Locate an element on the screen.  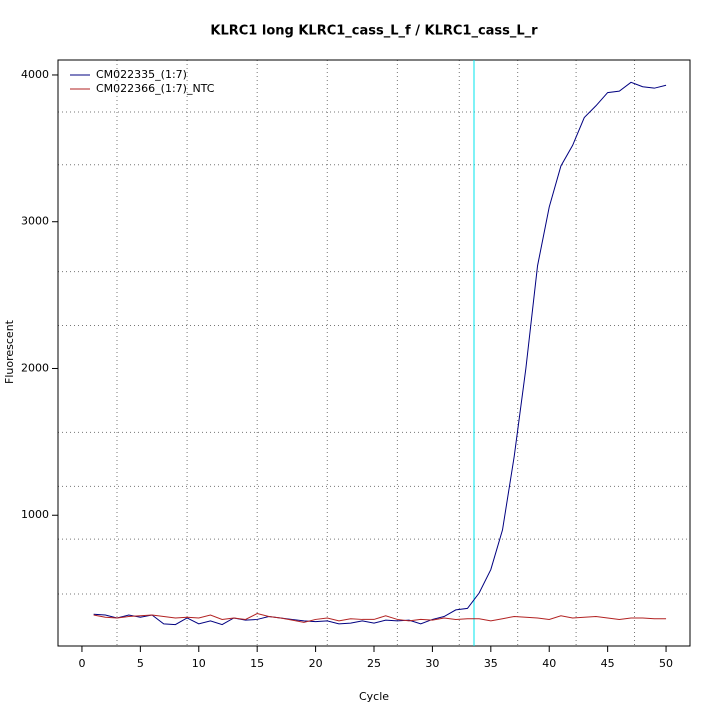
data-line is located at coordinates (380, 618).